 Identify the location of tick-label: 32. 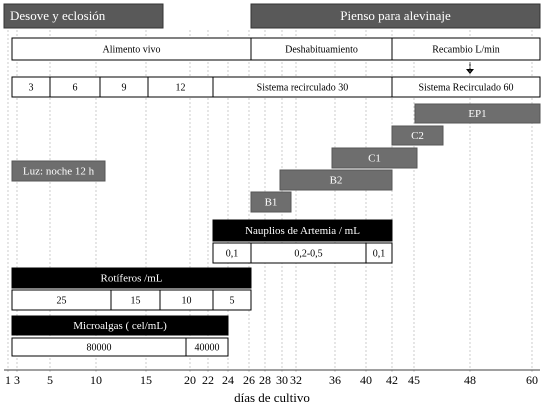
(296, 380).